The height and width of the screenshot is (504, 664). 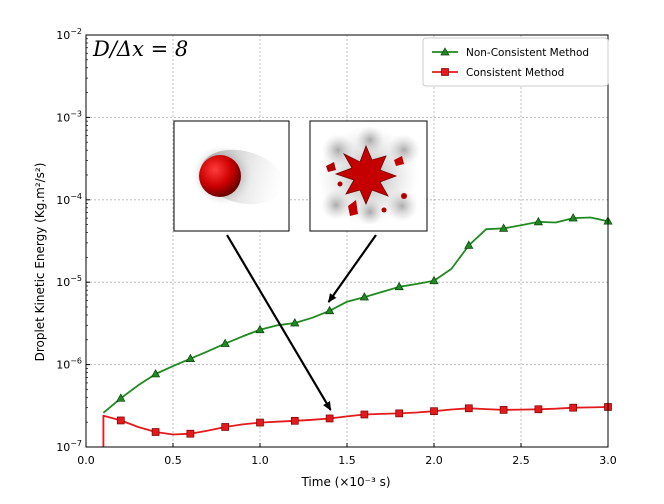 What do you see at coordinates (608, 460) in the screenshot?
I see `x-tick-label: 3.0` at bounding box center [608, 460].